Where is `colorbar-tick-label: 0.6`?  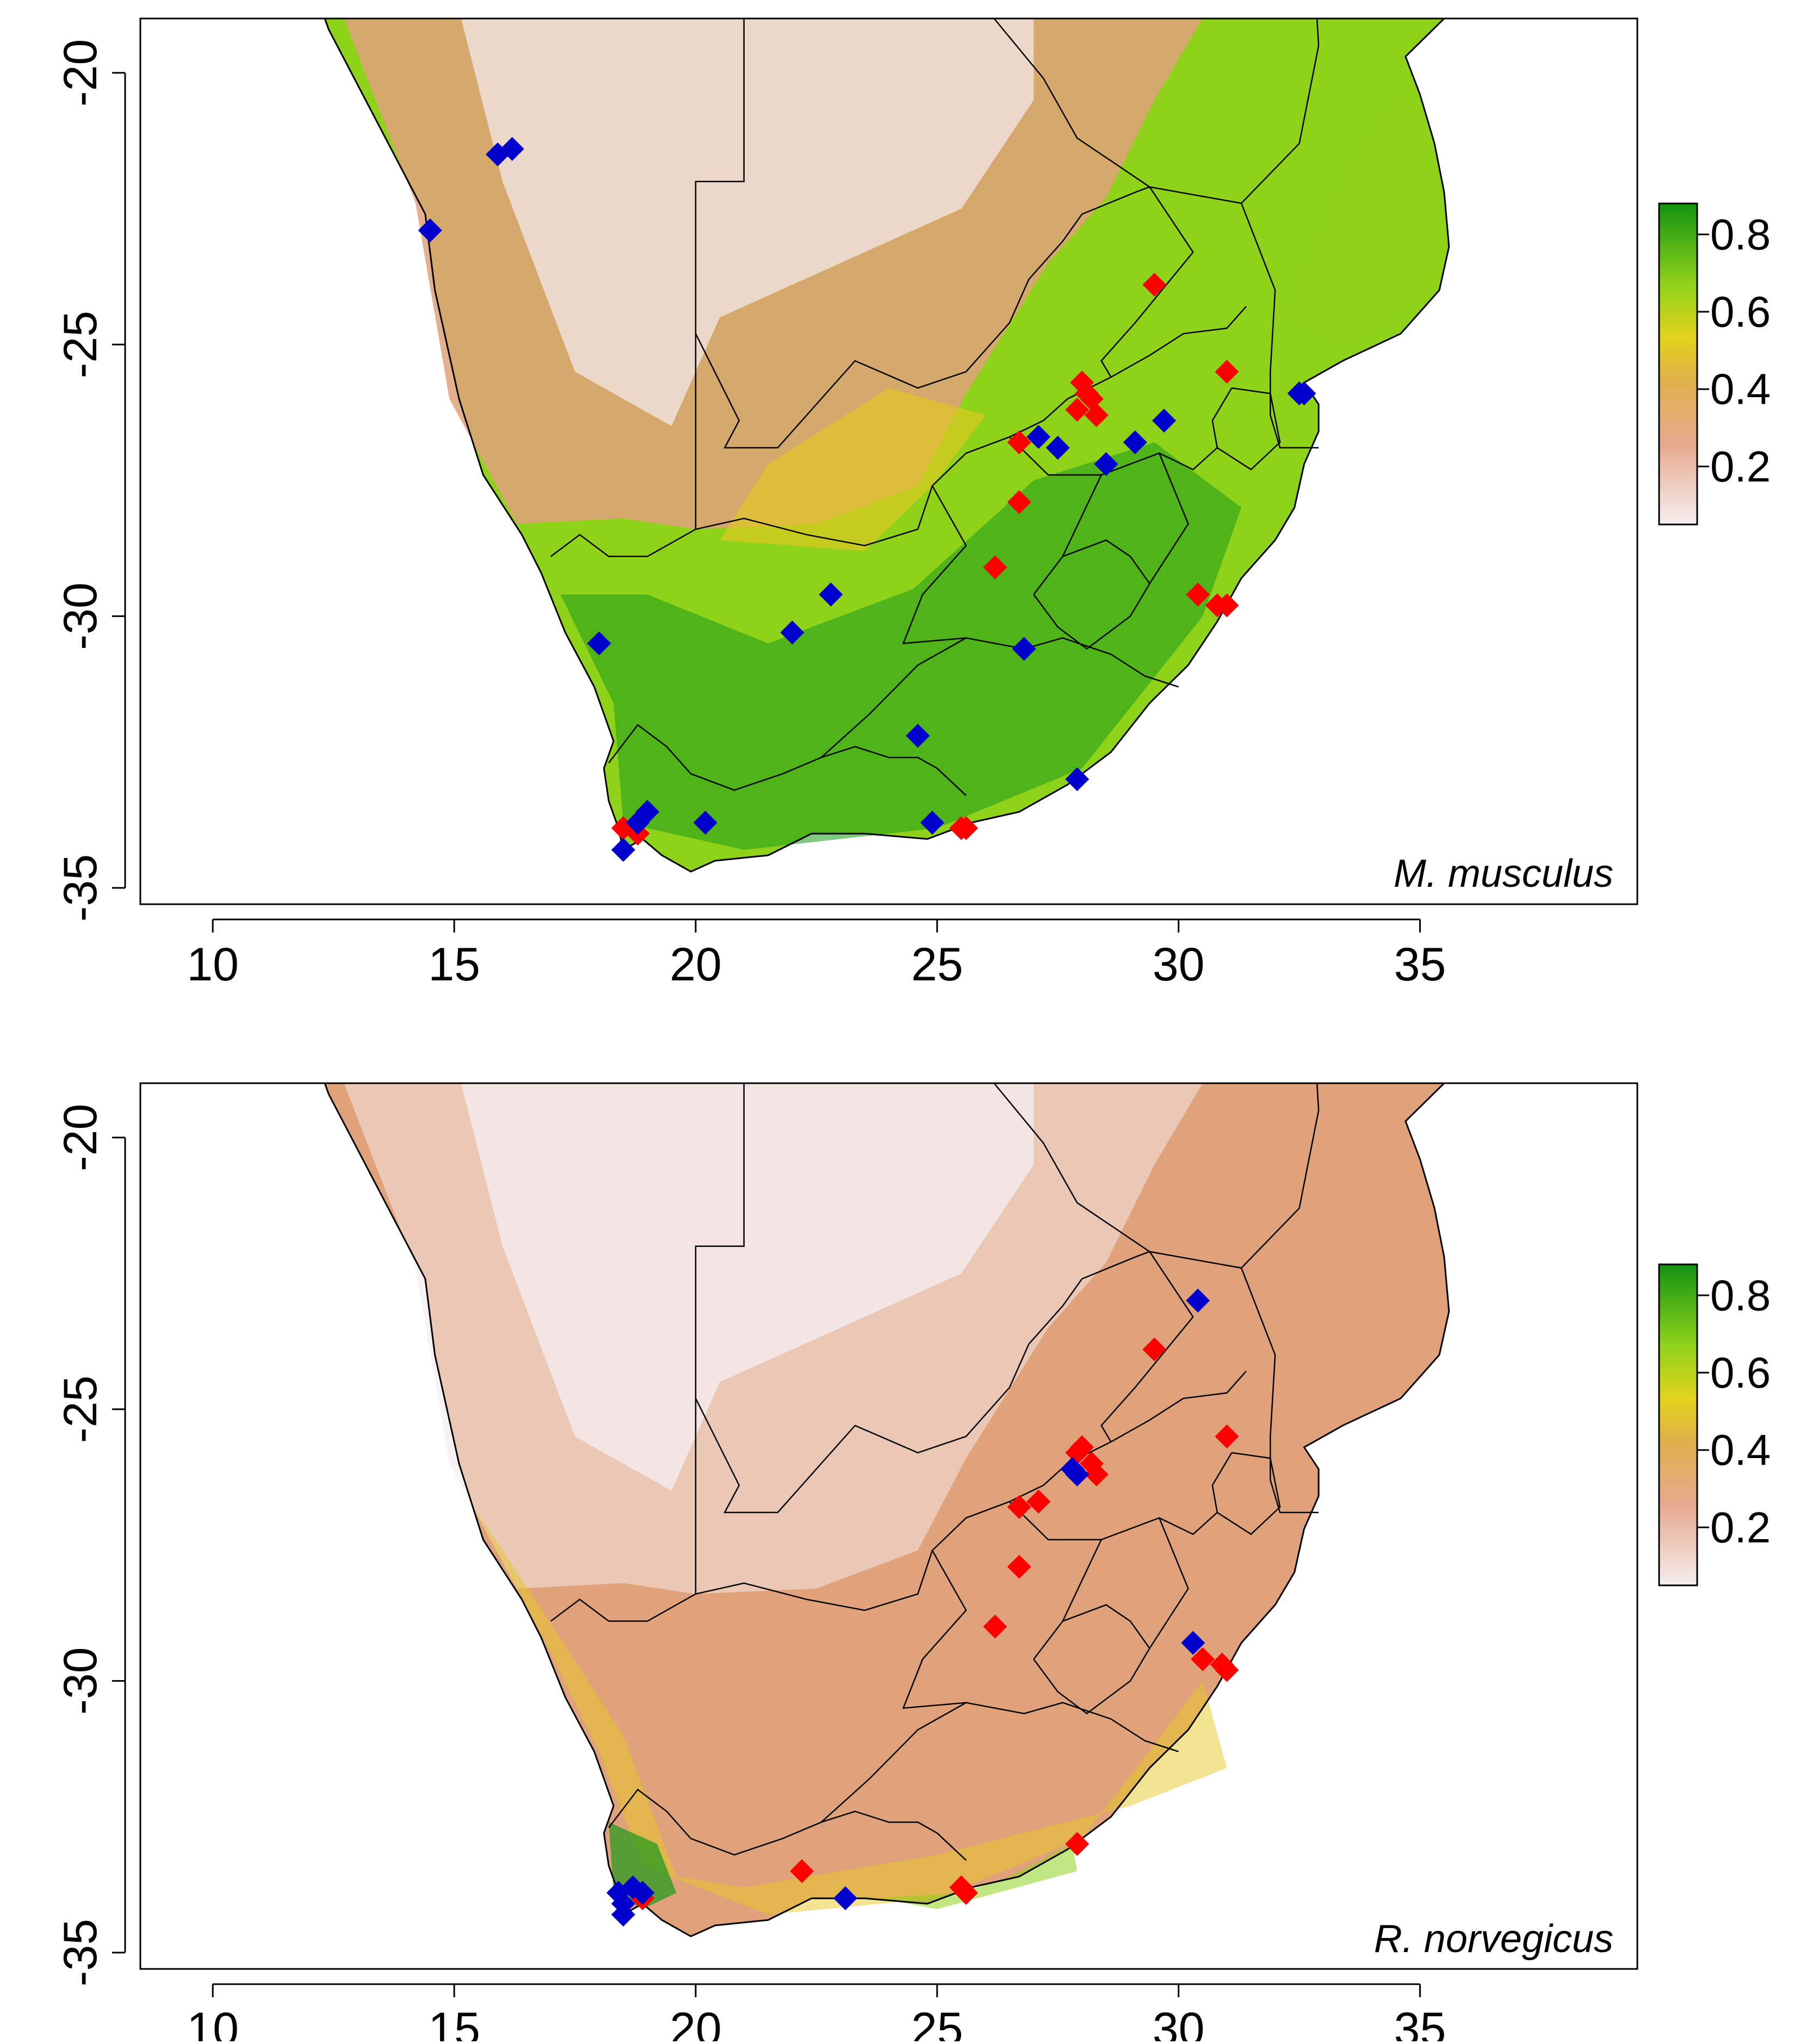 colorbar-tick-label: 0.6 is located at coordinates (1740, 1373).